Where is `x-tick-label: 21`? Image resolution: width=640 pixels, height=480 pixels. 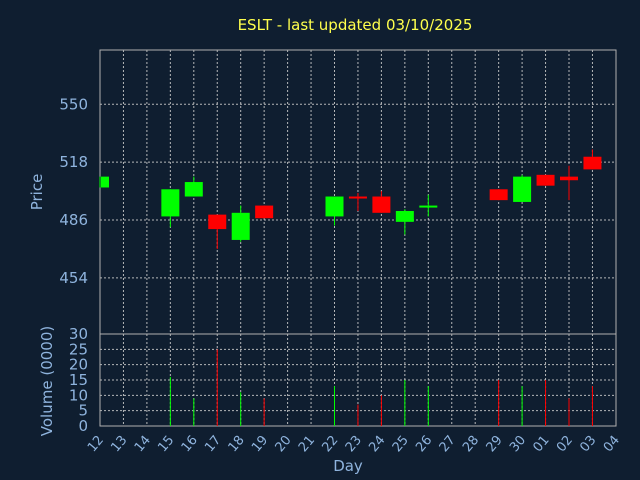
x-tick-label: 21 is located at coordinates (307, 444).